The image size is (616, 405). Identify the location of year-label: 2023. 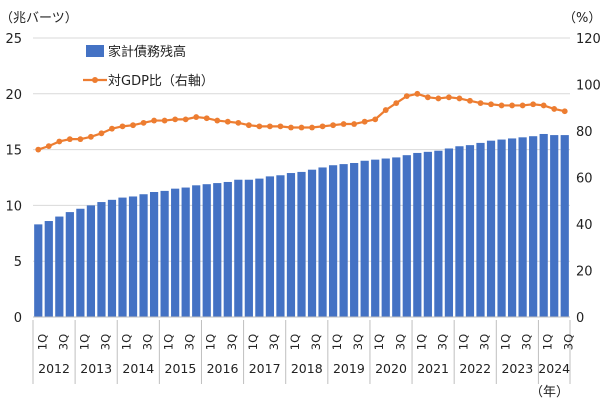
(517, 368).